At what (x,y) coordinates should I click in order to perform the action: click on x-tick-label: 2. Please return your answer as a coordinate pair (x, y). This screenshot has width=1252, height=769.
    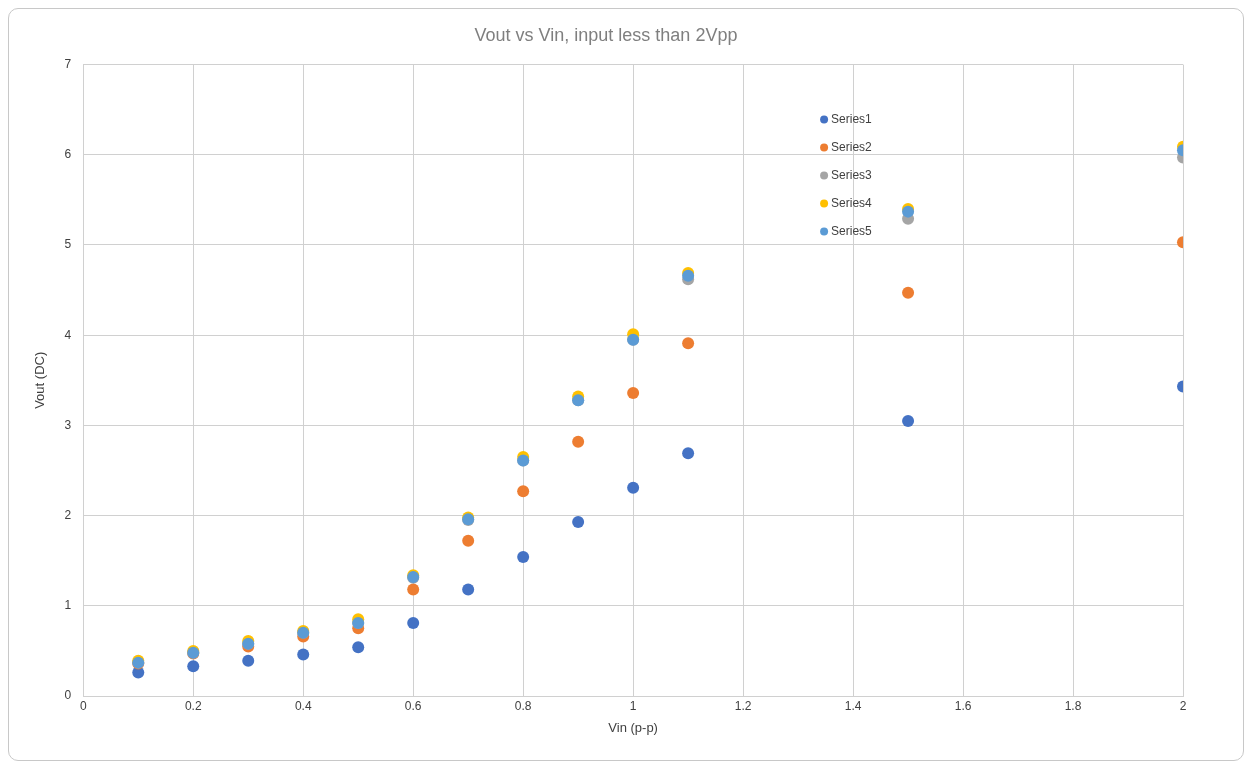
    Looking at the image, I should click on (1183, 705).